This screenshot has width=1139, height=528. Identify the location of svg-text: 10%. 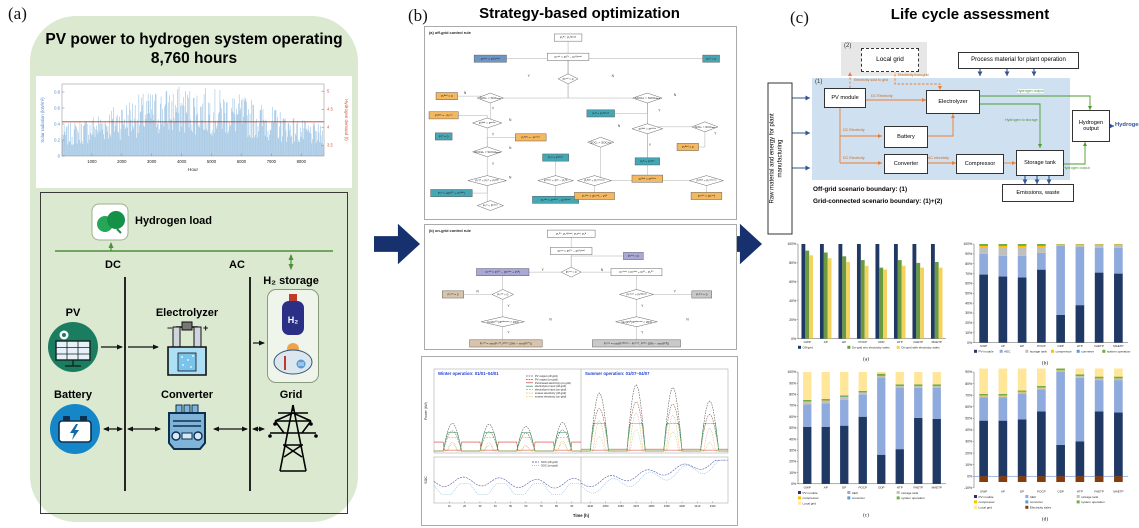
(968, 333).